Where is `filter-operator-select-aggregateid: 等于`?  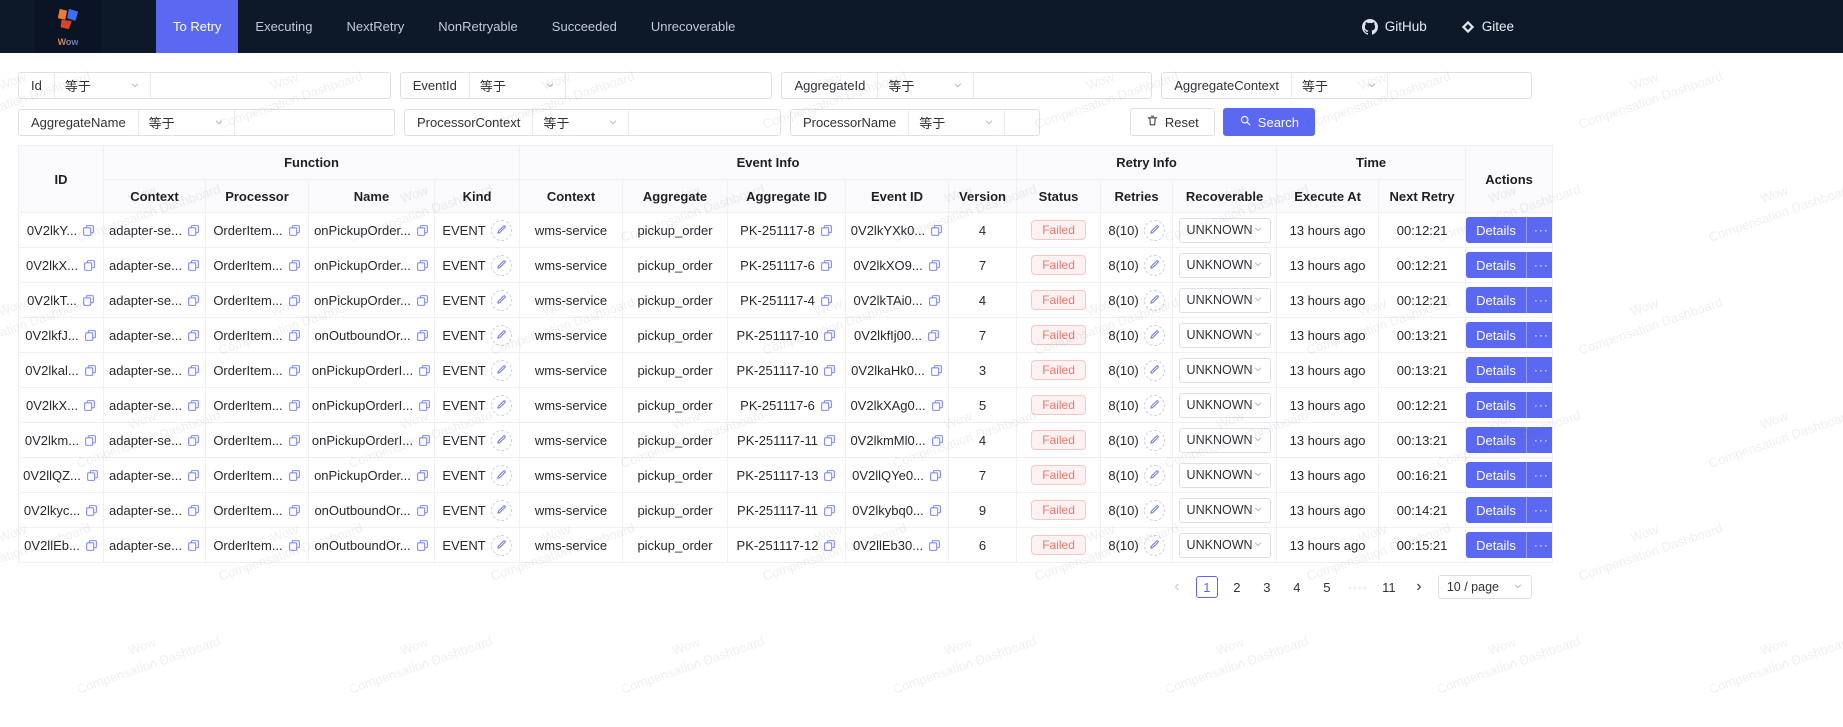
filter-operator-select-aggregateid: 等于 is located at coordinates (926, 85).